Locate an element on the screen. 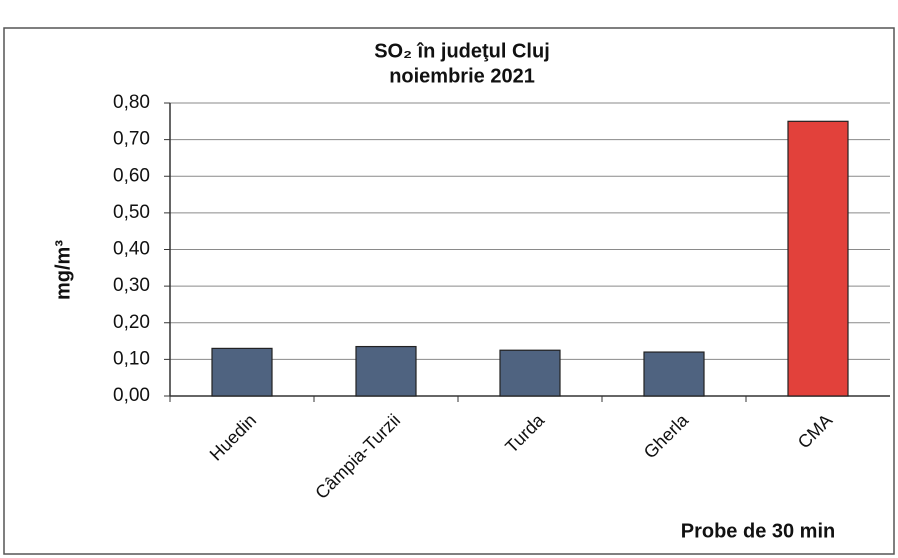 The image size is (898, 558). y-tick-label: 0,00 is located at coordinates (131, 395).